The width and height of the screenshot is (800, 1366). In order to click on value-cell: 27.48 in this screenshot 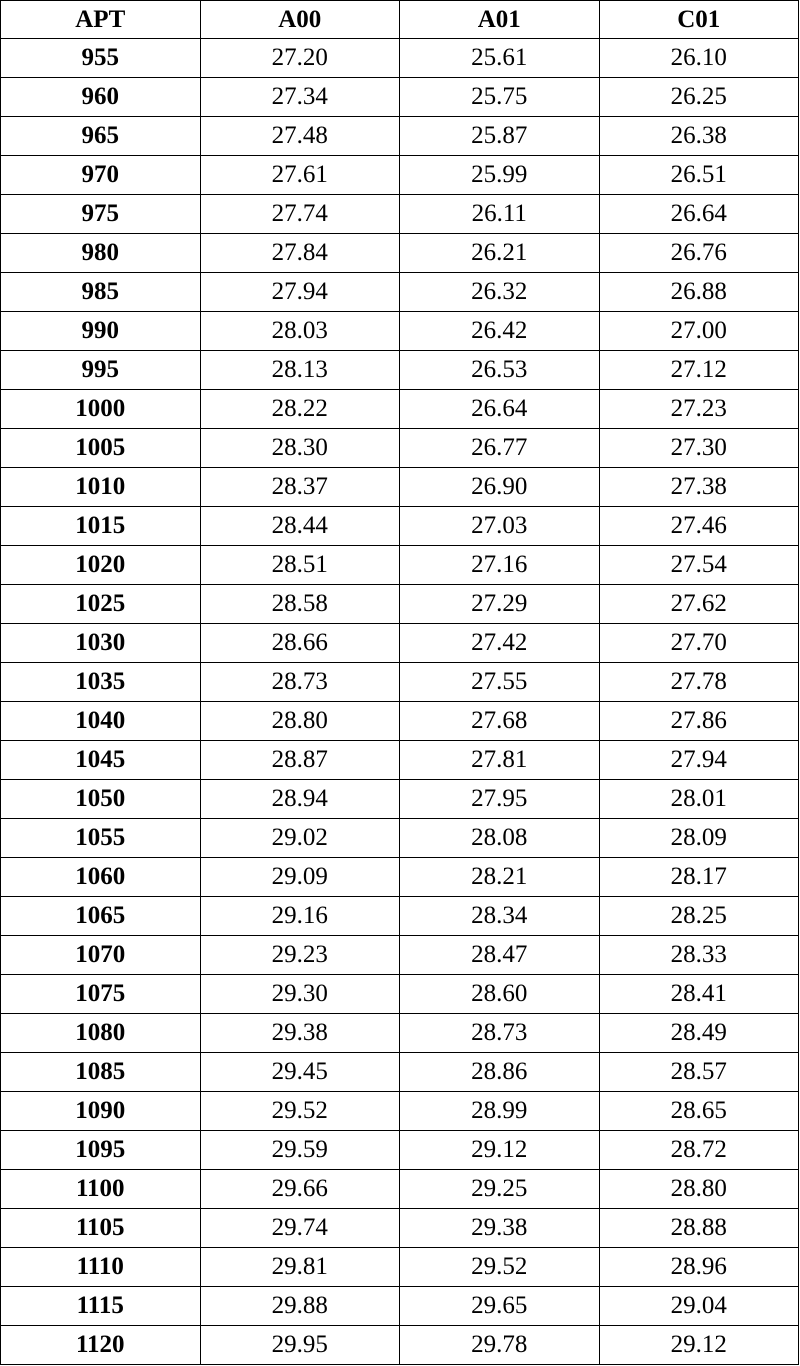, I will do `click(299, 136)`.